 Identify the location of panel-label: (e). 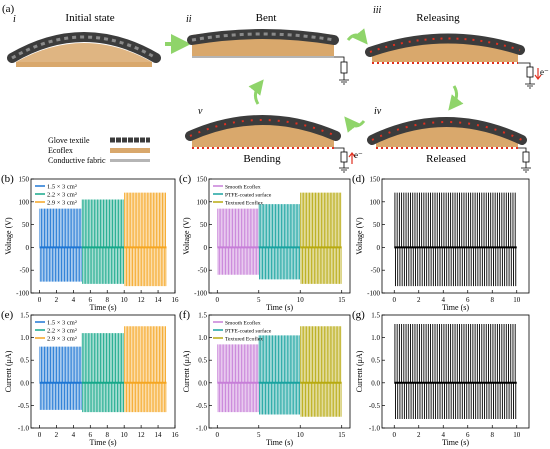
(7, 315).